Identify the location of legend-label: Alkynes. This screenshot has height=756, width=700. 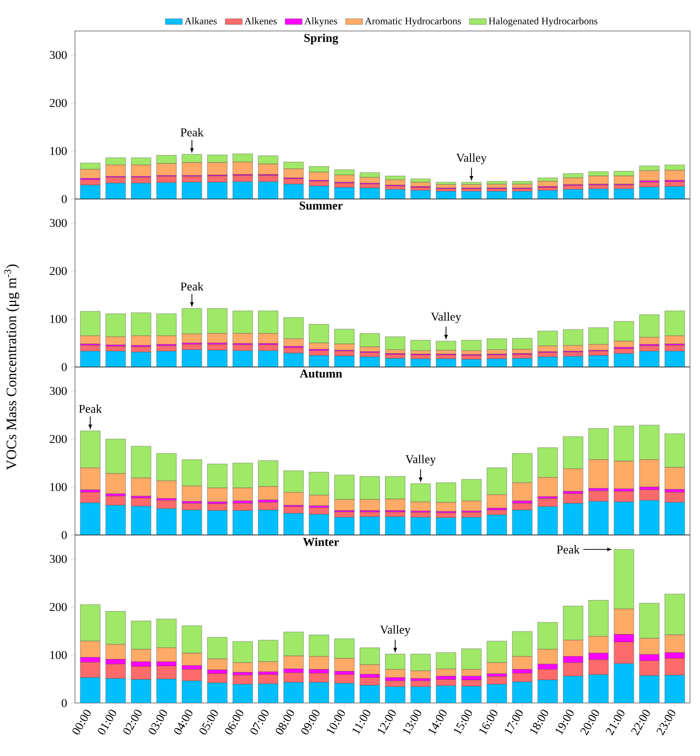
(321, 21).